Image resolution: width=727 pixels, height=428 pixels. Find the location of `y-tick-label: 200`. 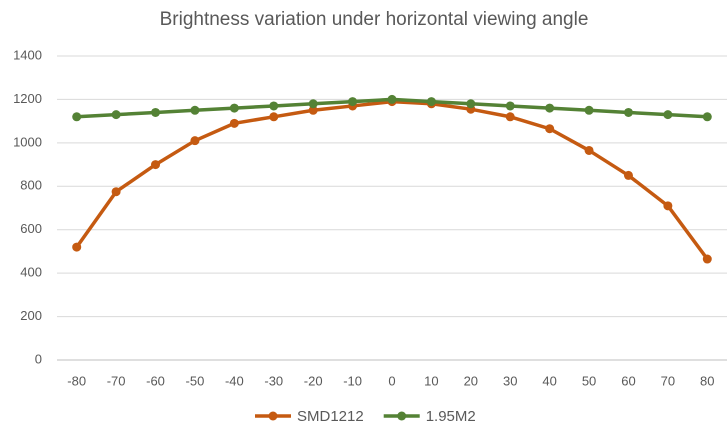

y-tick-label: 200 is located at coordinates (31, 315).